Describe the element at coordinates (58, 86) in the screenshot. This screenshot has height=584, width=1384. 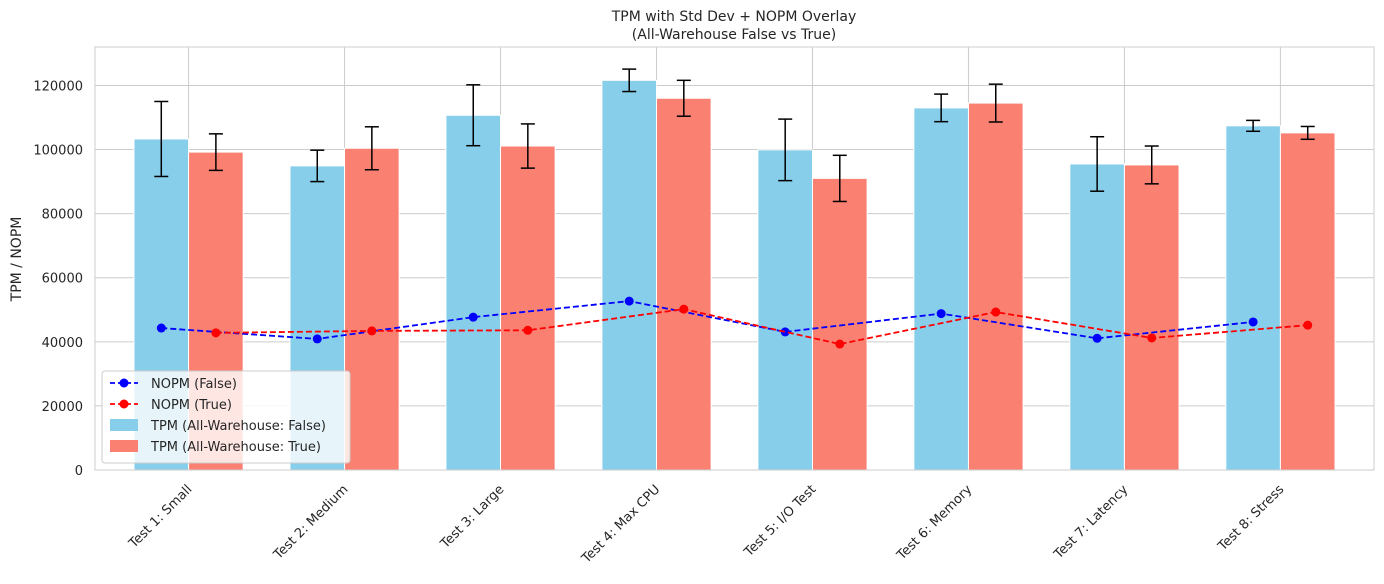
I see `y-tick-label: 120000` at that location.